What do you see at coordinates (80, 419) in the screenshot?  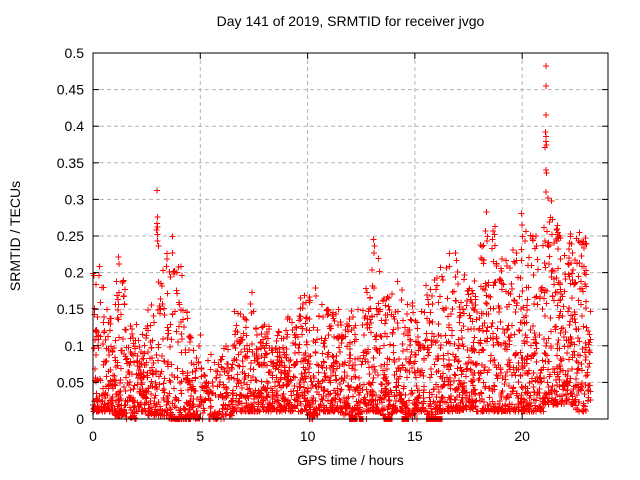 I see `y-tick-label: 0` at bounding box center [80, 419].